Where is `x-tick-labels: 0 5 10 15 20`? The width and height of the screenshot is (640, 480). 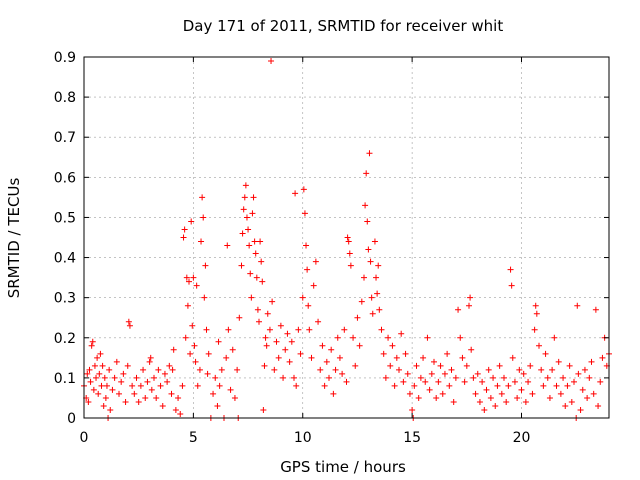
x-tick-labels: 0 5 10 15 20 is located at coordinates (305, 438).